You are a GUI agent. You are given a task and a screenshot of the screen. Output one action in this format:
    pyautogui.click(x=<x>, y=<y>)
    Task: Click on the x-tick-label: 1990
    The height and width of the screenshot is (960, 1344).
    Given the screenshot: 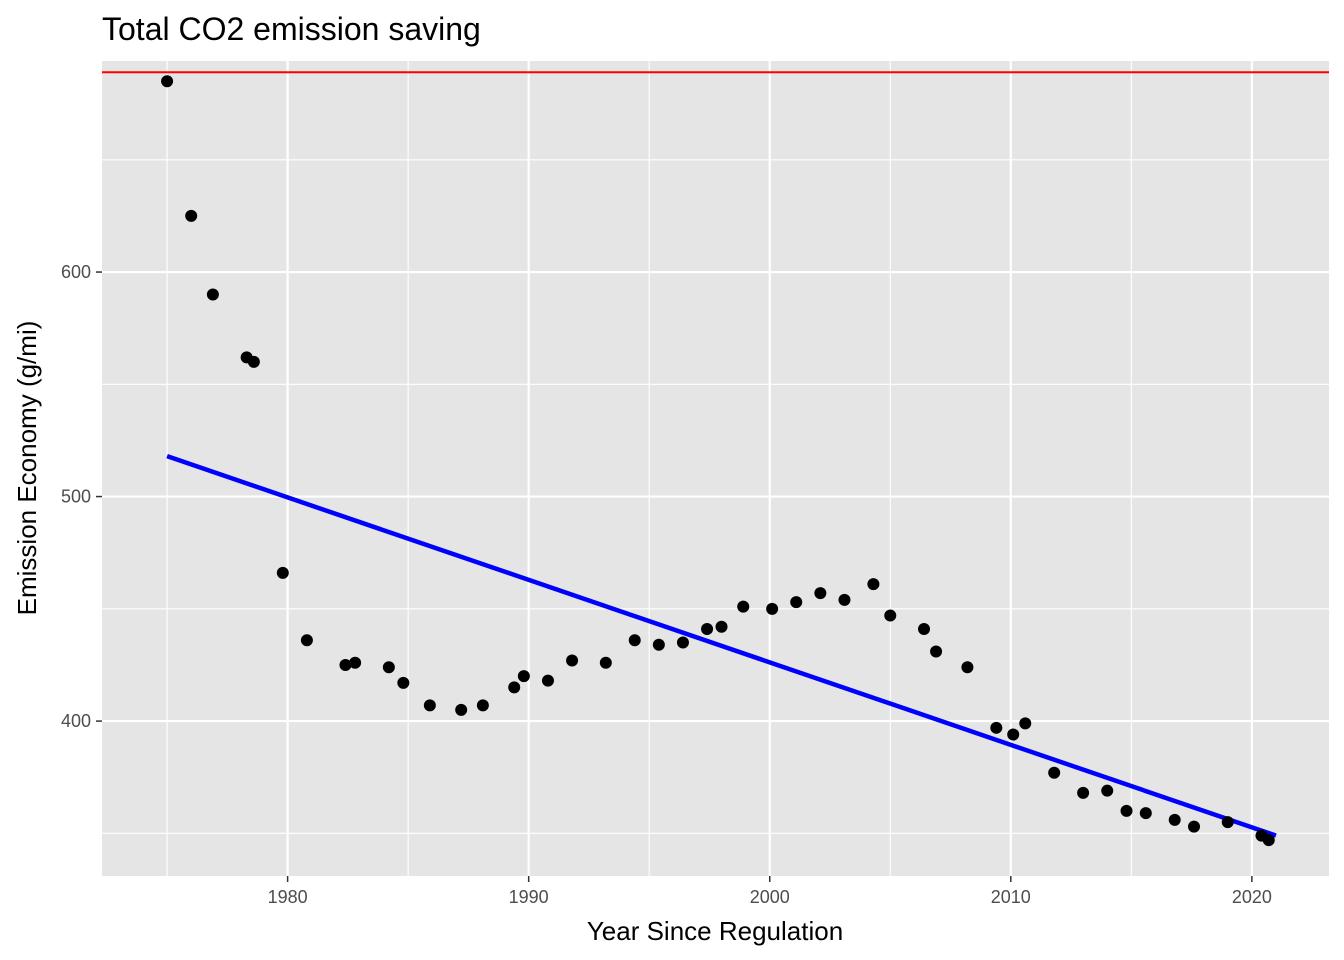 What is the action you would take?
    pyautogui.click(x=529, y=897)
    